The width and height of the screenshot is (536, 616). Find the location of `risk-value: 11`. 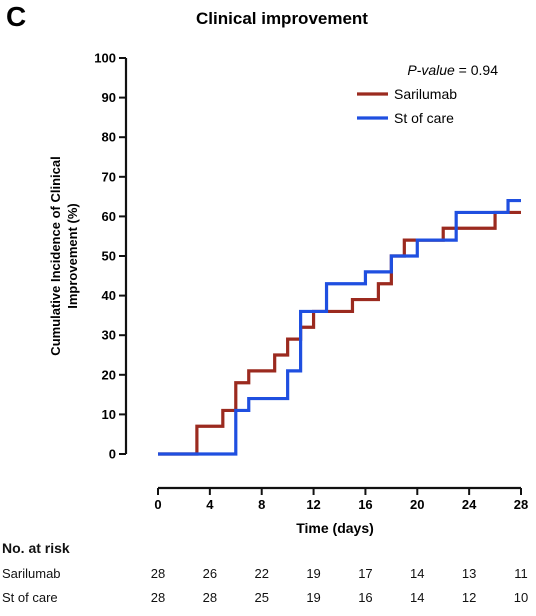

risk-value: 11 is located at coordinates (521, 573).